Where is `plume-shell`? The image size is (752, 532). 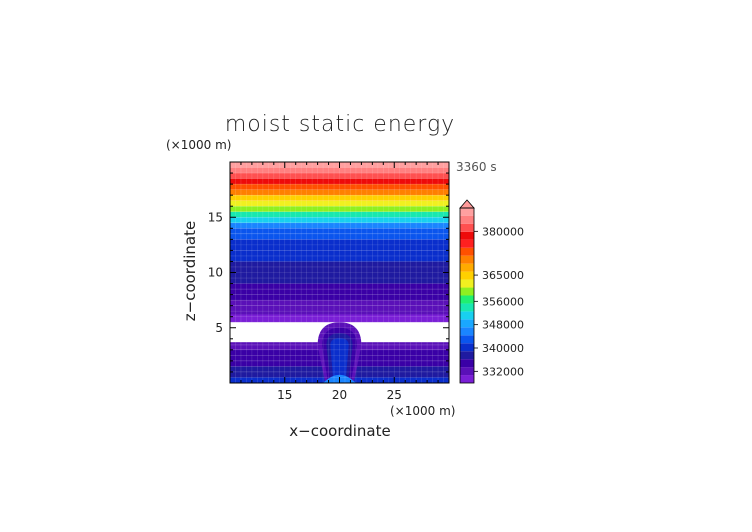 plume-shell is located at coordinates (339, 360).